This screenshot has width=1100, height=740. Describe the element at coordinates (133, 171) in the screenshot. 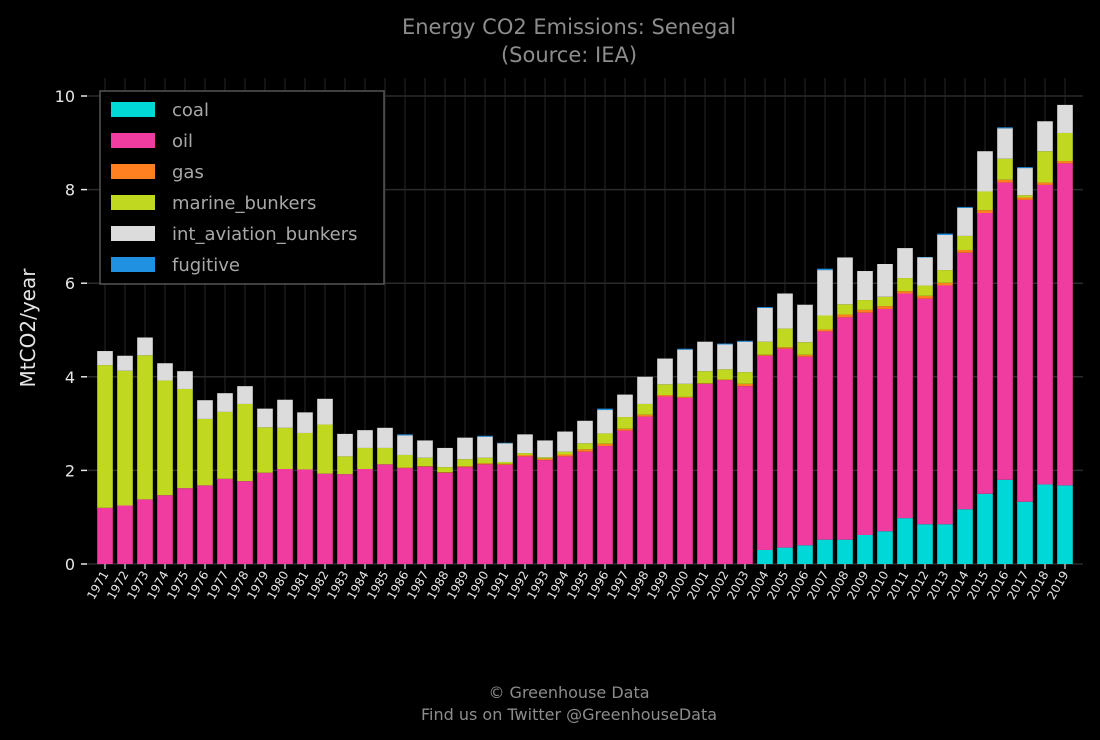

I see `legend-swatch-gas` at that location.